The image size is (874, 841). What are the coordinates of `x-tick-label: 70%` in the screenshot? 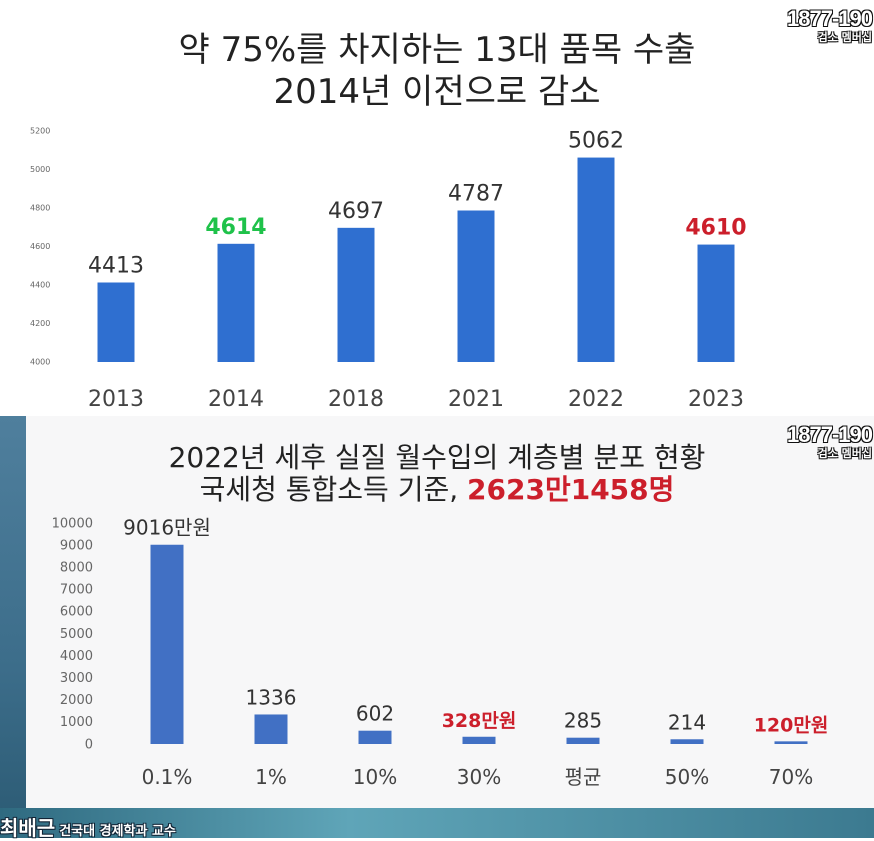 It's located at (791, 777).